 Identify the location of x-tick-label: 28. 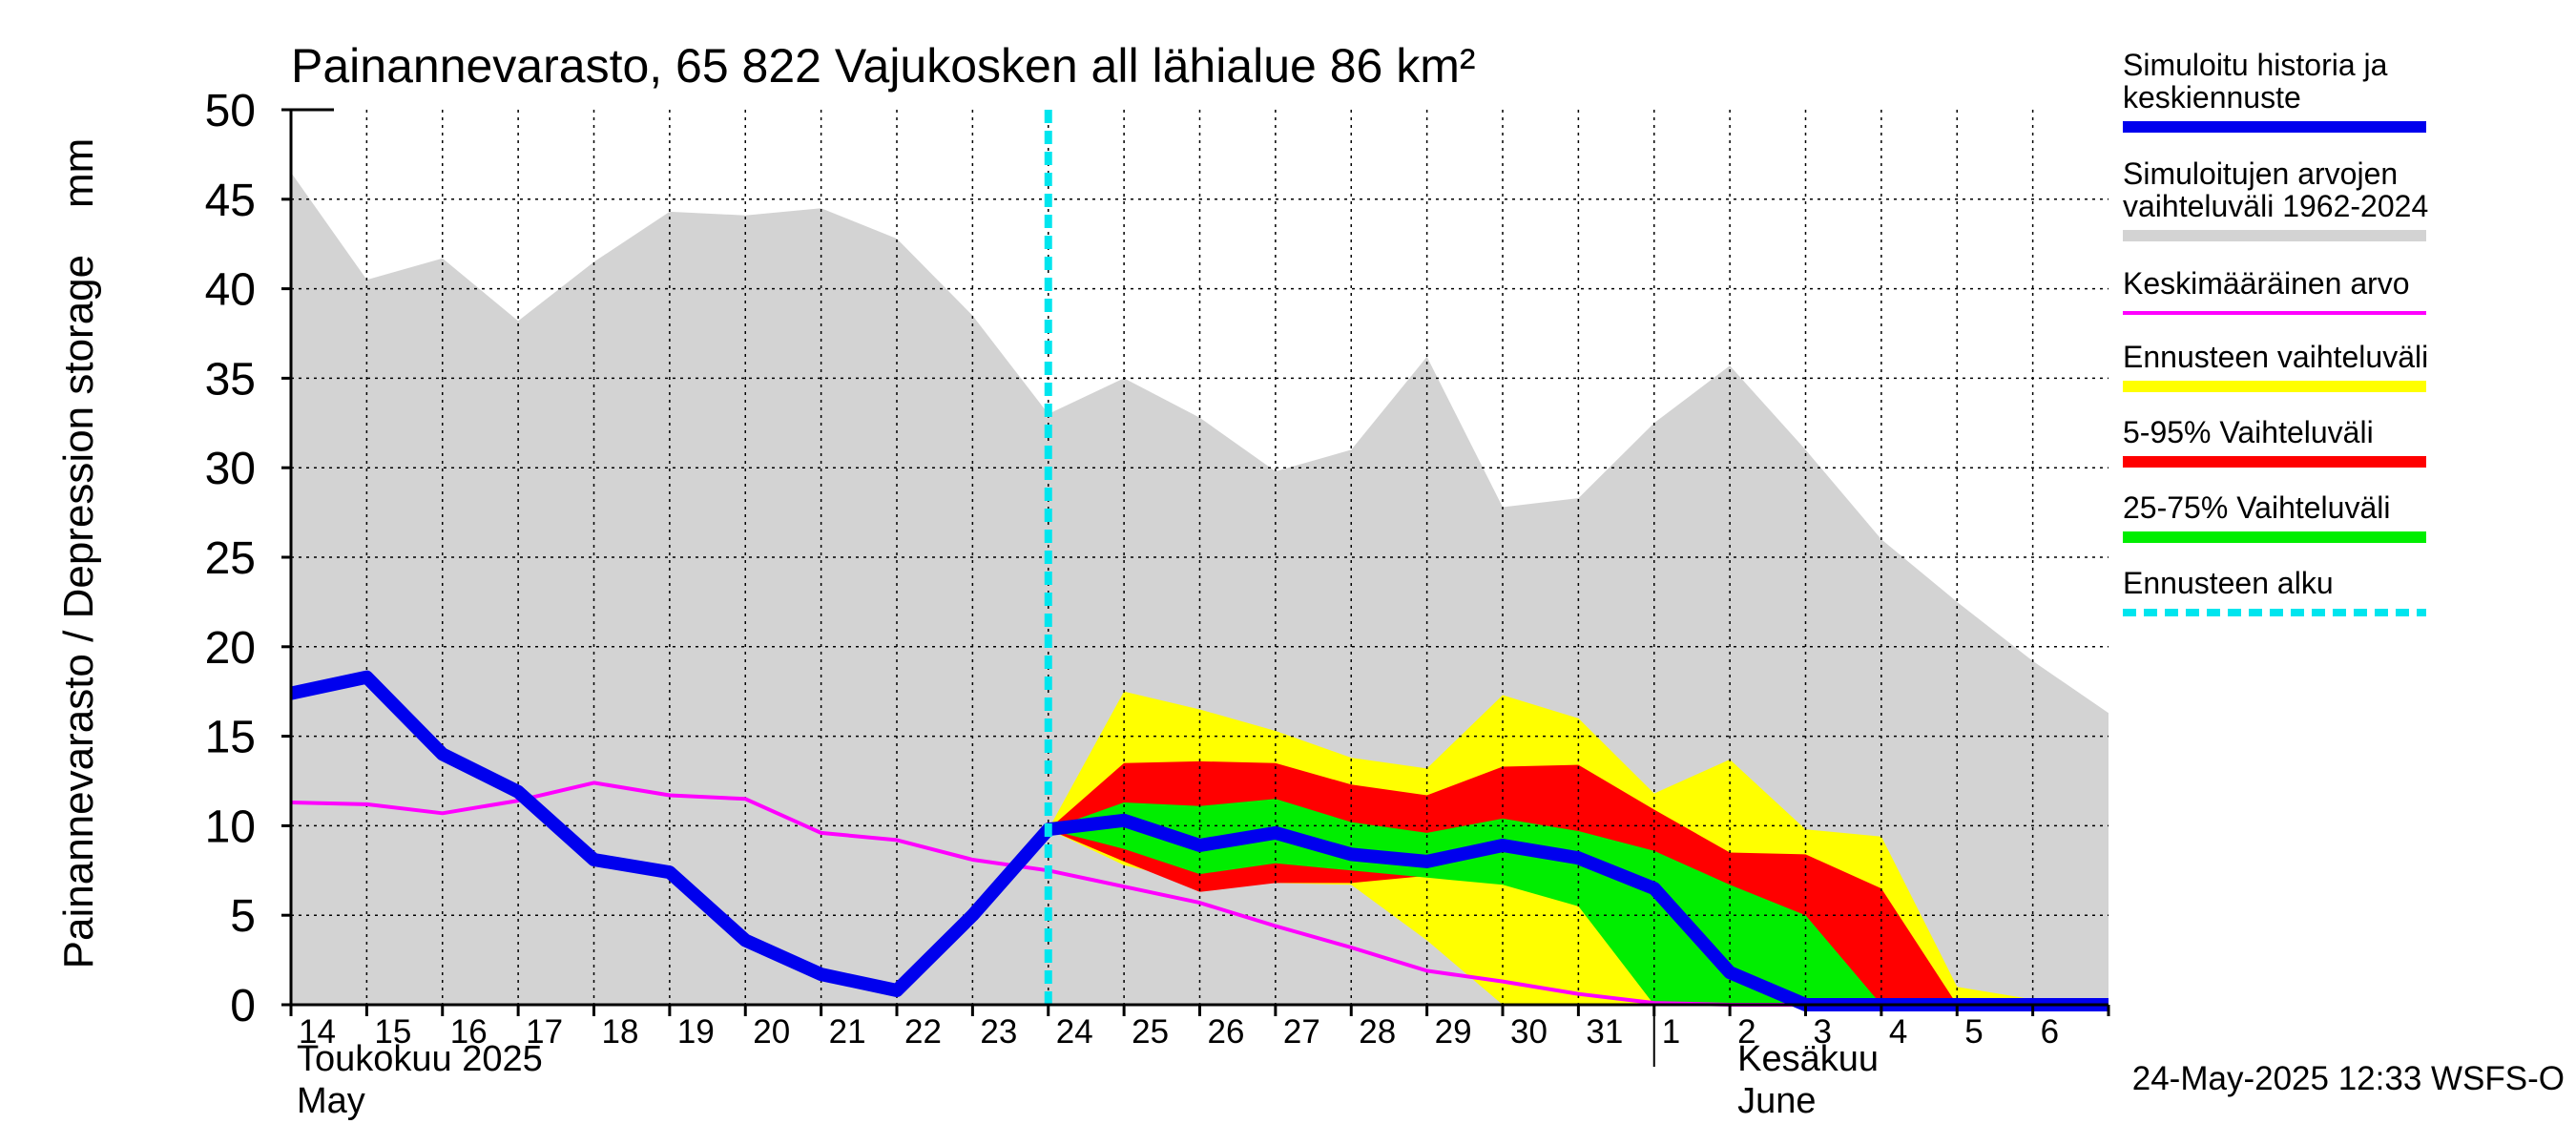
(1377, 1032).